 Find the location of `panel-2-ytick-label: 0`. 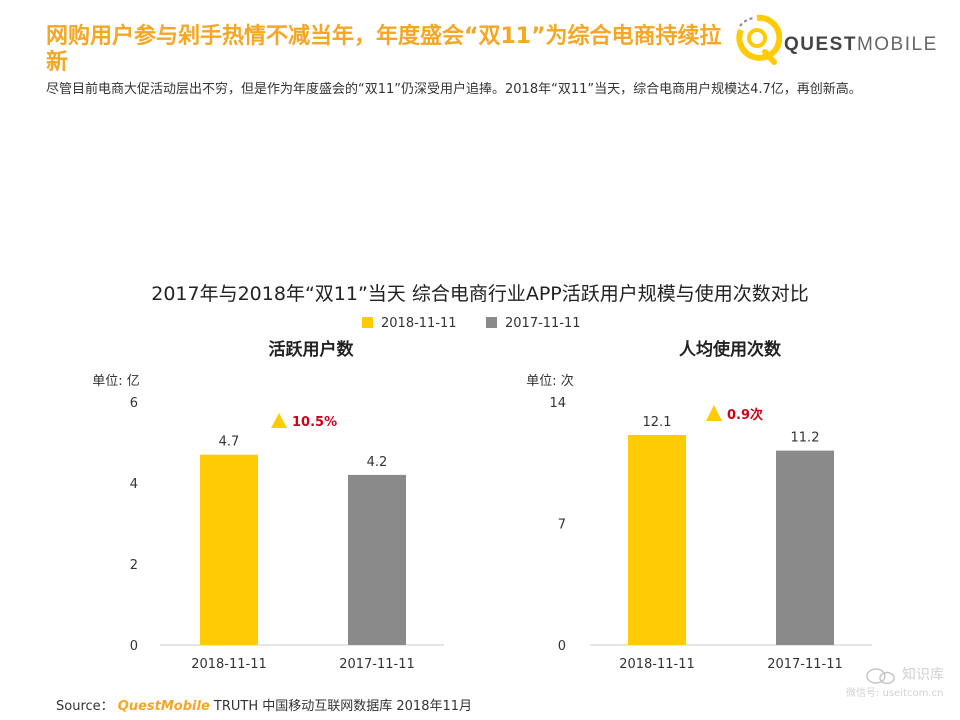

panel-2-ytick-label: 0 is located at coordinates (562, 646).